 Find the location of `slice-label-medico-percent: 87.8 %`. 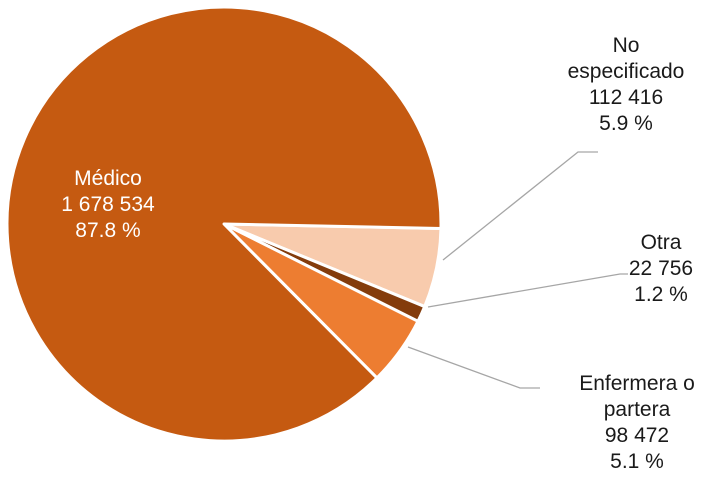

slice-label-medico-percent: 87.8 % is located at coordinates (107, 230).